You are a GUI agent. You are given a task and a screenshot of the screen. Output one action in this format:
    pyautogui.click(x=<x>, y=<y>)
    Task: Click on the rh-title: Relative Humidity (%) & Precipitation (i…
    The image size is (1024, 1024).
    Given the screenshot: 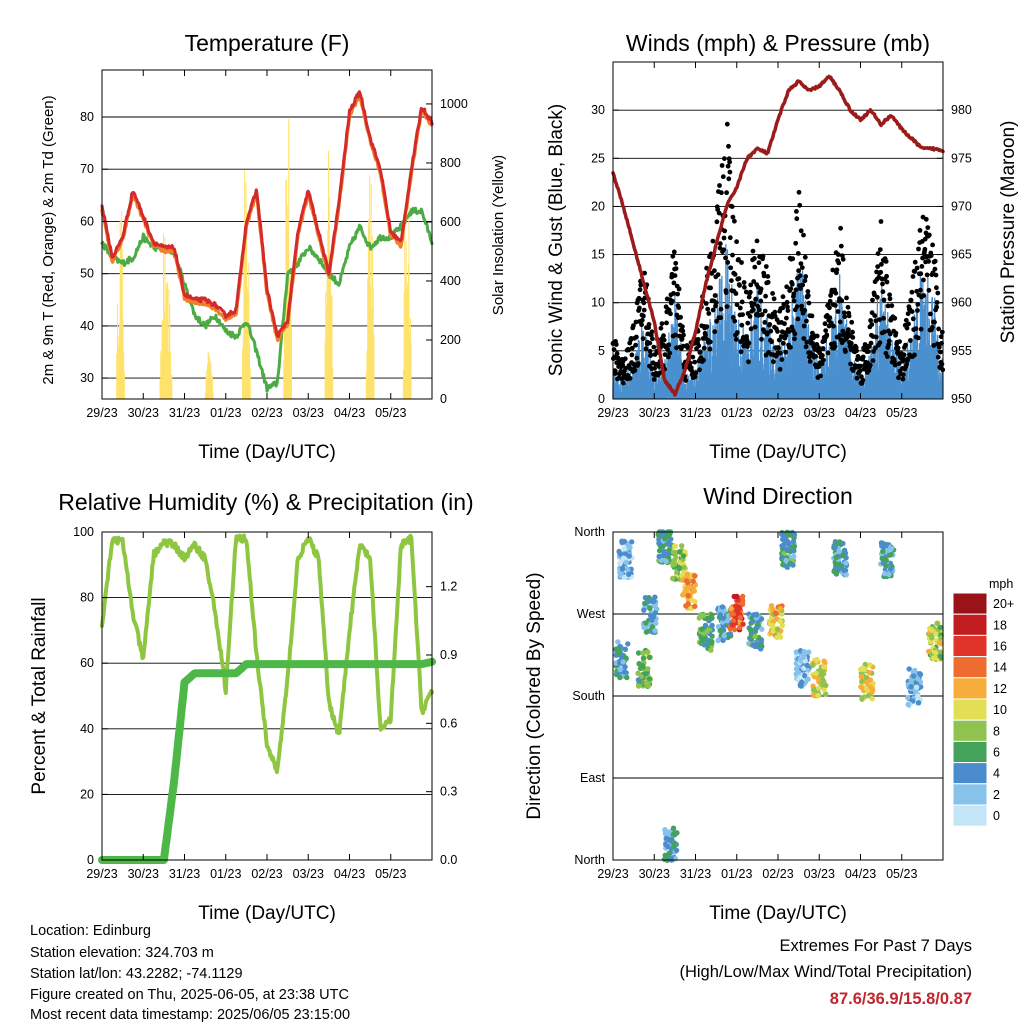 What is the action you would take?
    pyautogui.click(x=265, y=502)
    